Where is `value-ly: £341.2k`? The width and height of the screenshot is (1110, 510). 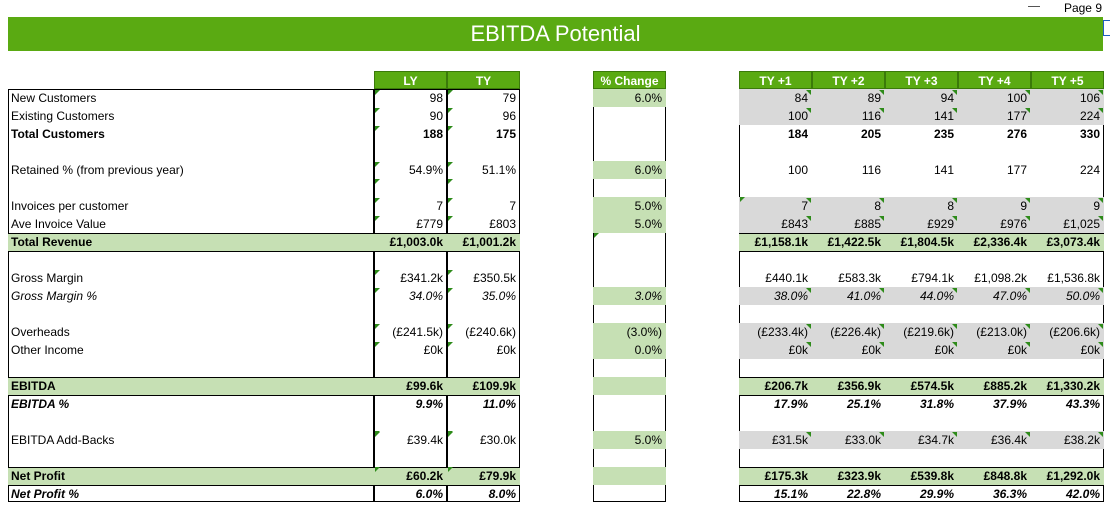
value-ly: £341.2k is located at coordinates (421, 278).